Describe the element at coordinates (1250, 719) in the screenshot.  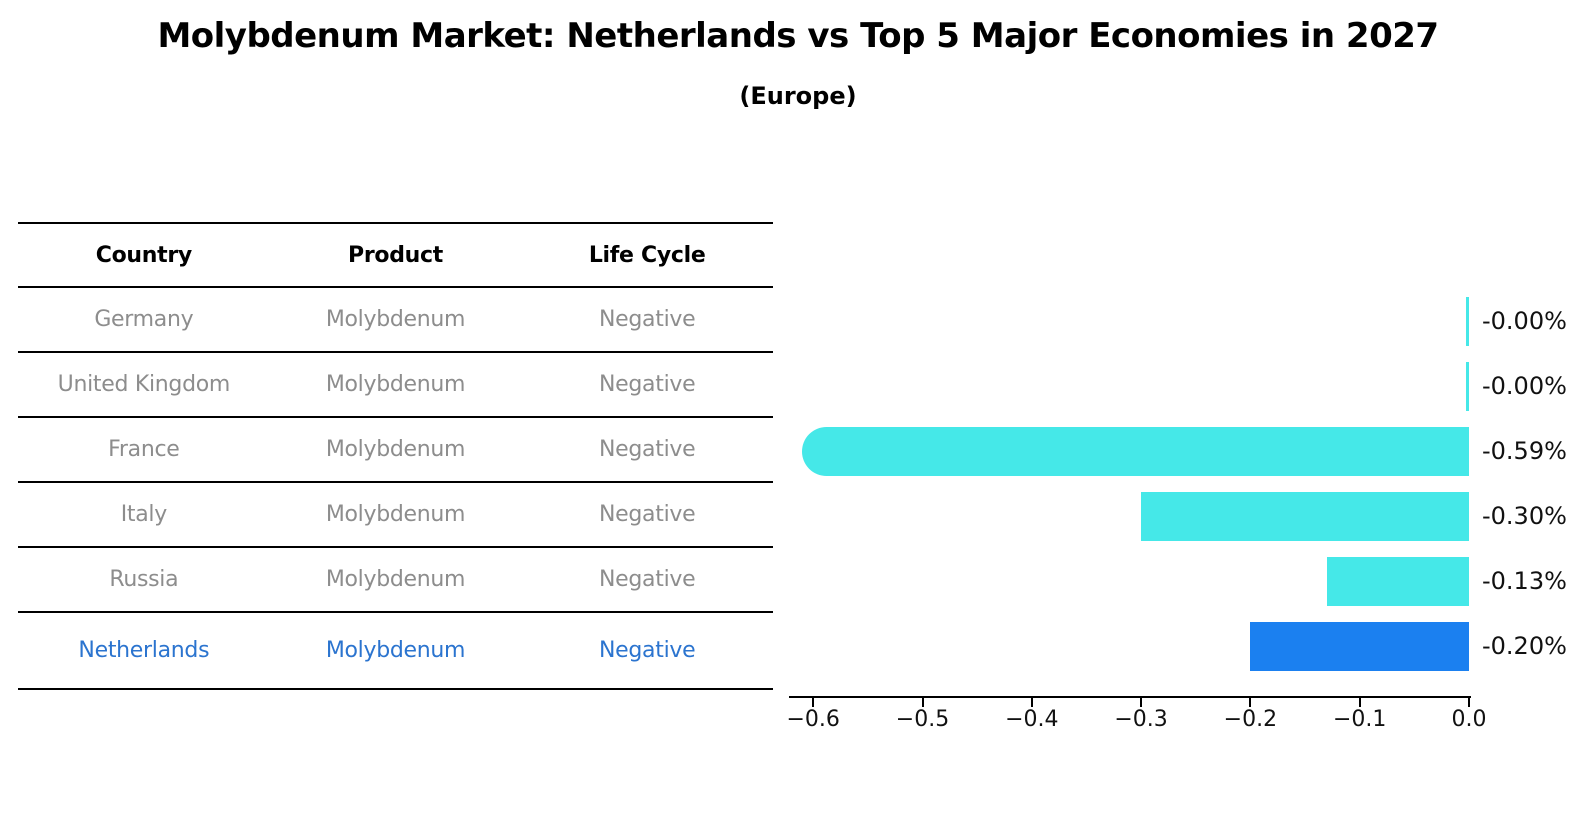
I see `x-axis-tick-label: −0.2` at that location.